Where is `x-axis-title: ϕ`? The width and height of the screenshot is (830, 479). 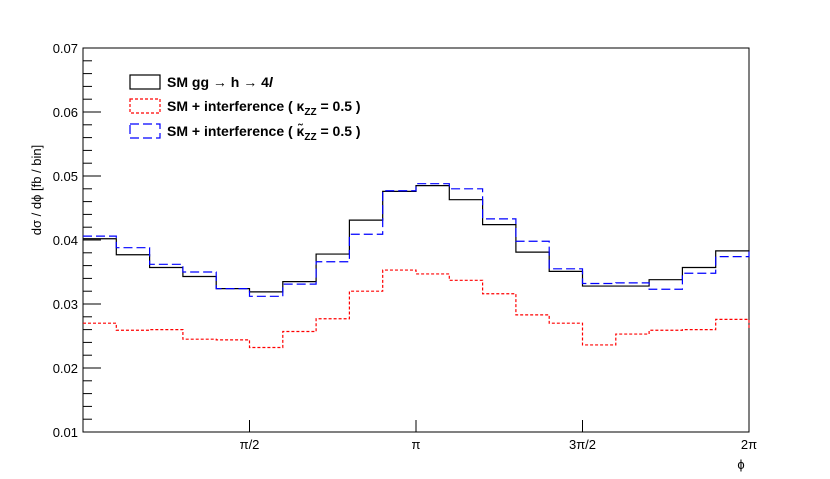
x-axis-title: ϕ is located at coordinates (740, 464).